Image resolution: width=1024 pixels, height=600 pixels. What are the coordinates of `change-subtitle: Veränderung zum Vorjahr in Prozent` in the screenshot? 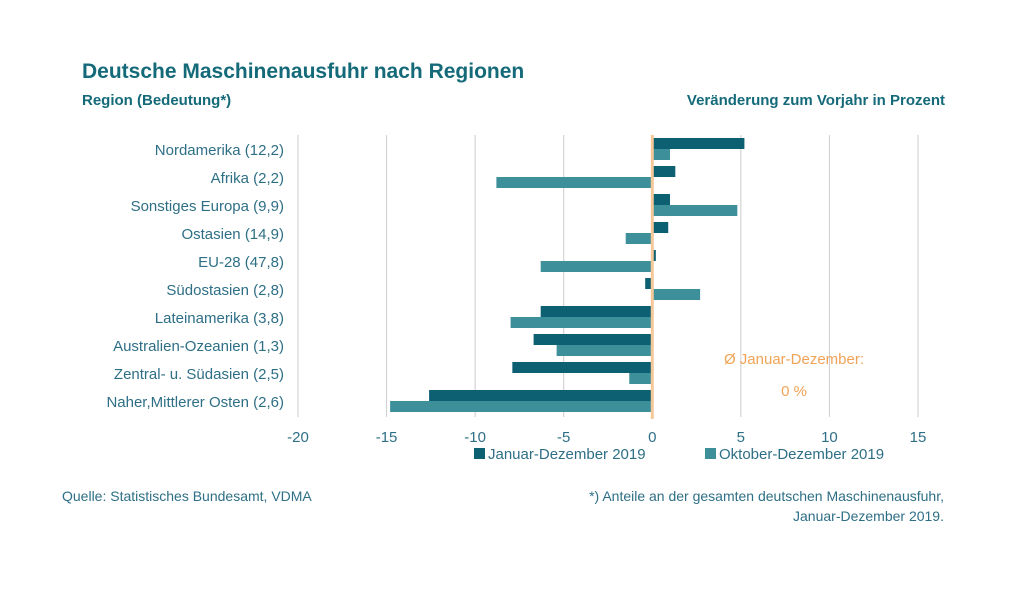 It's located at (815, 100).